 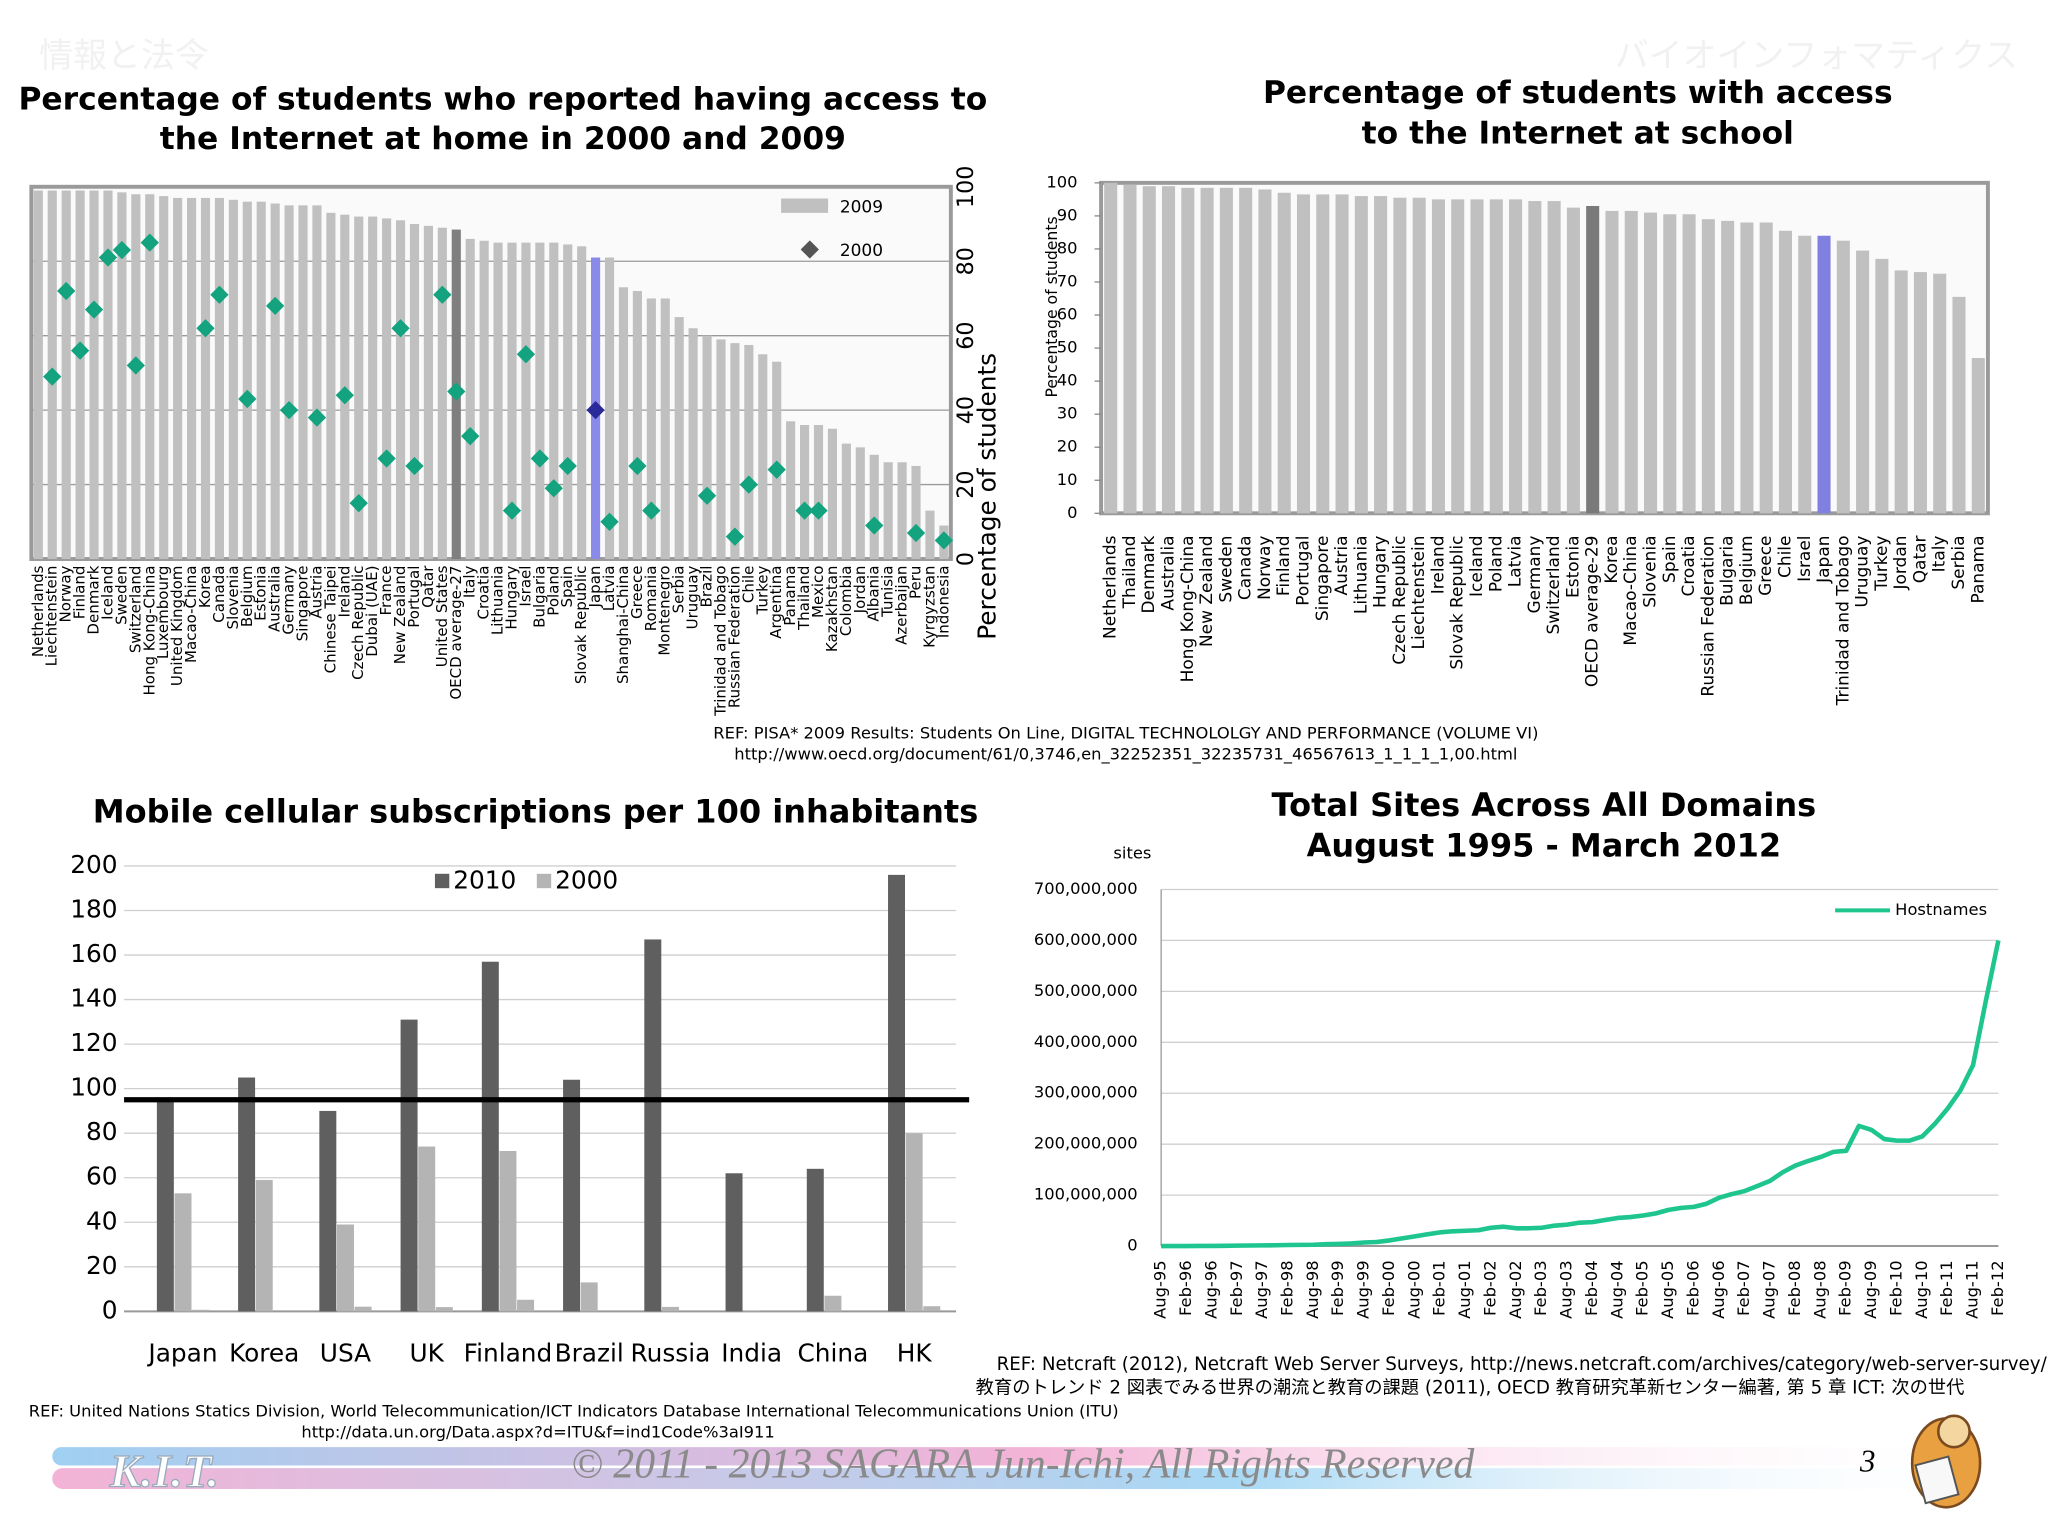 I want to click on legend-label: 2010, so click(x=484, y=880).